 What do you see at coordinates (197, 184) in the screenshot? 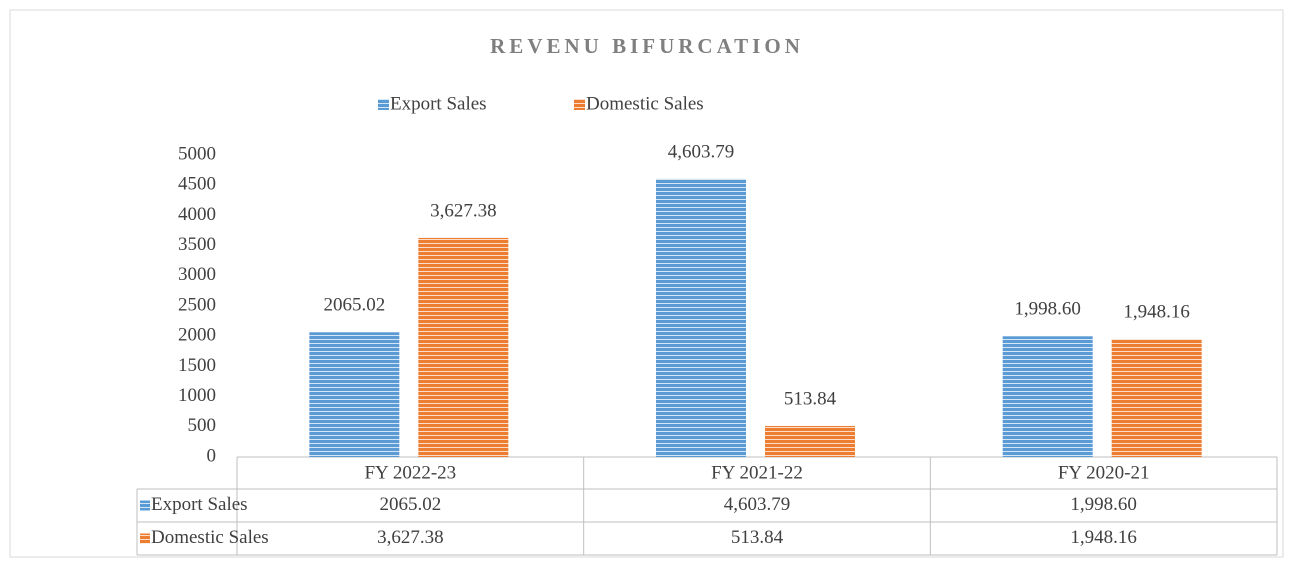
I see `y-tick-label: 4500` at bounding box center [197, 184].